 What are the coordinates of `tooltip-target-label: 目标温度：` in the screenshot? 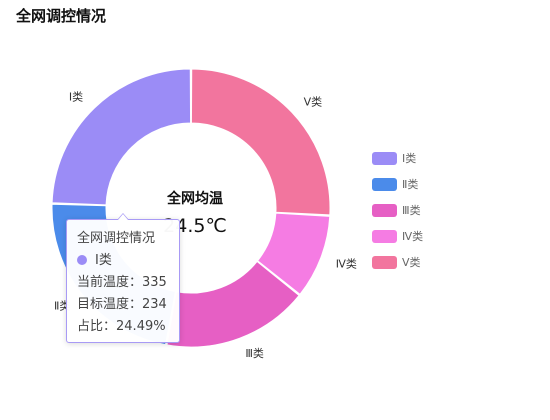 It's located at (110, 304).